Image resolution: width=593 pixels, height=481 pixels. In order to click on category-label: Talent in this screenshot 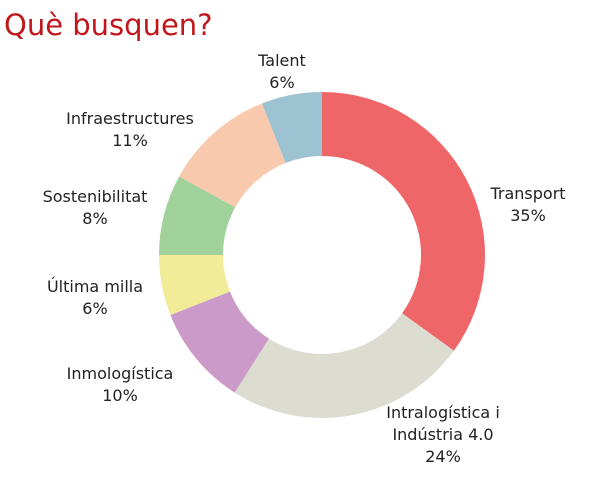, I will do `click(282, 60)`.